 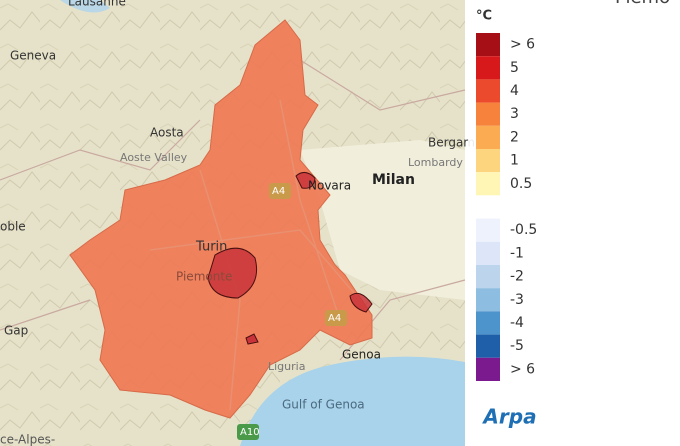 What do you see at coordinates (517, 323) in the screenshot?
I see `legend-label: -4` at bounding box center [517, 323].